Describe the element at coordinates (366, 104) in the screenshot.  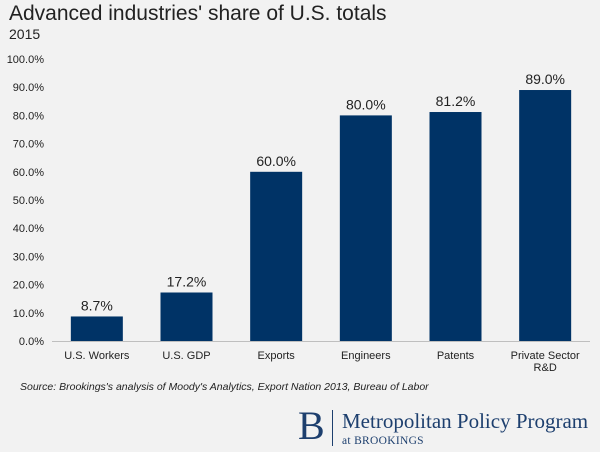
I see `data-label: 80.0%` at that location.